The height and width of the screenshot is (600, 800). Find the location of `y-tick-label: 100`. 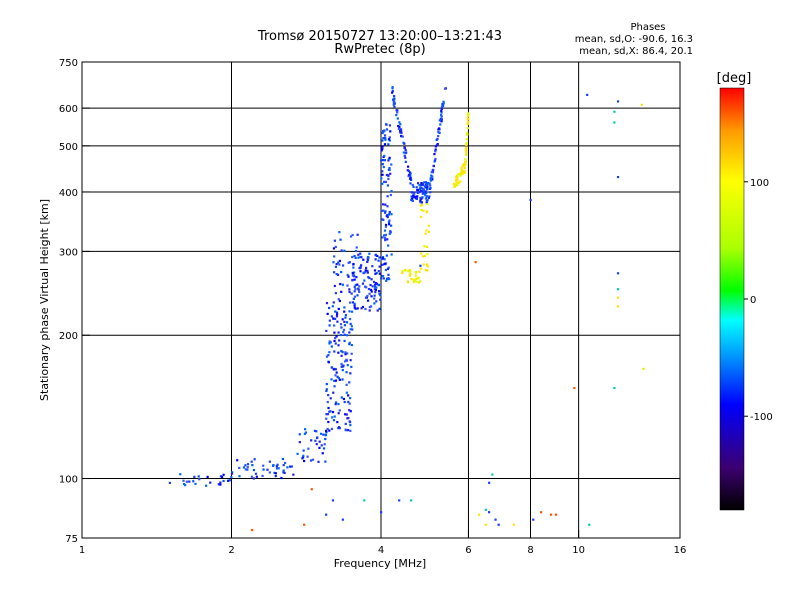

y-tick-label: 100 is located at coordinates (68, 480).